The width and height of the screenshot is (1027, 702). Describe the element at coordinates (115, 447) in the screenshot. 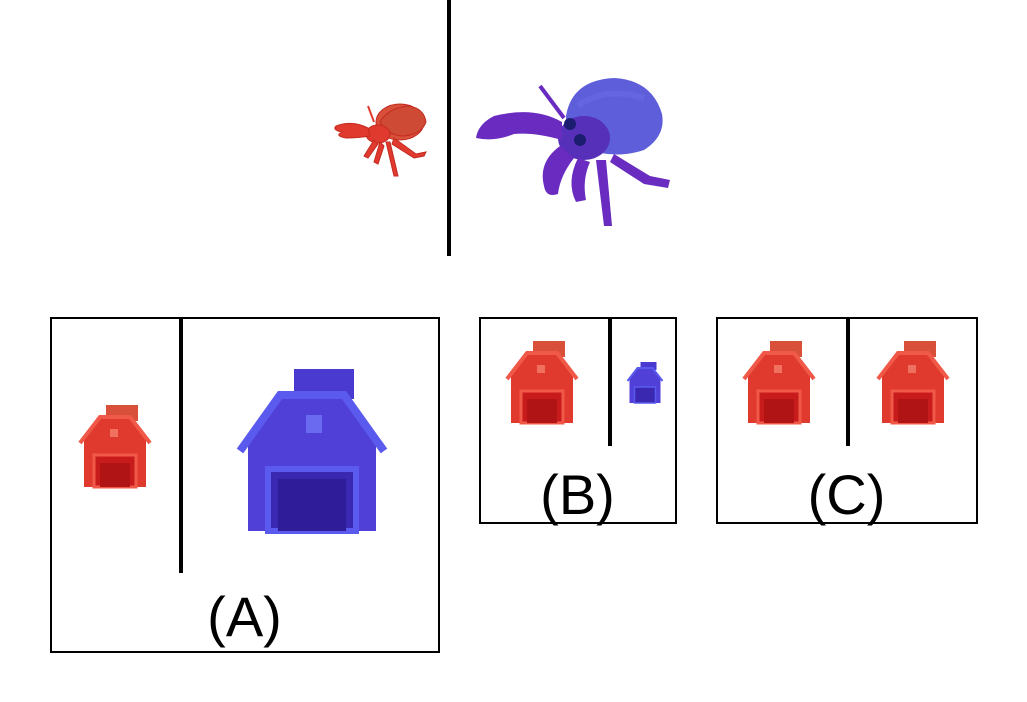

I see `small-red-barn-icon` at that location.